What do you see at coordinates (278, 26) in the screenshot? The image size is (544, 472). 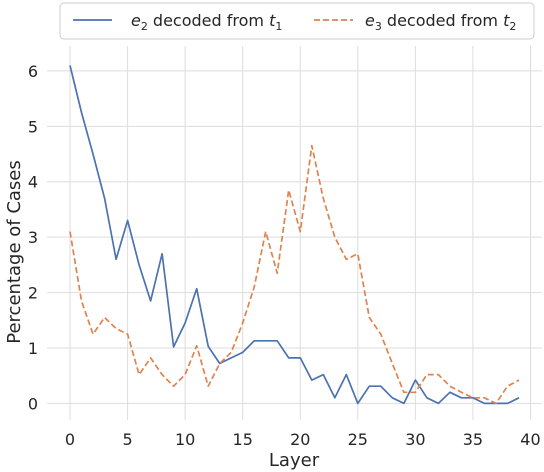 I see `legend-series-1-var-subscript: 1` at bounding box center [278, 26].